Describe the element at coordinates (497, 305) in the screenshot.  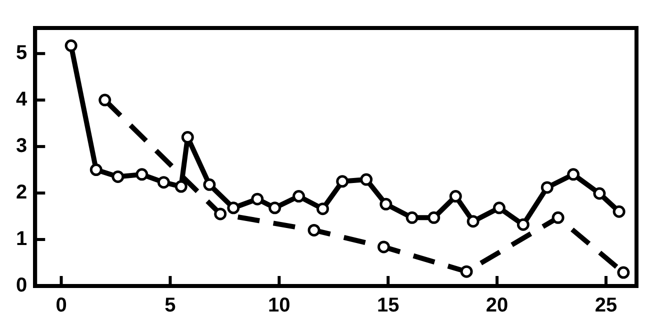
I see `x-tick-label: 20` at that location.